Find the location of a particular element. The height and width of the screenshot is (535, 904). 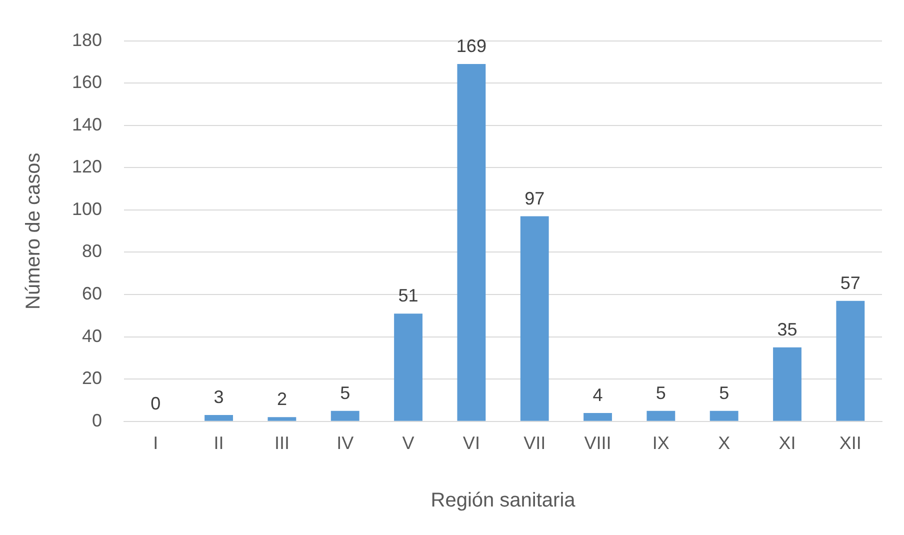

y-tick-label: 180 is located at coordinates (87, 40).